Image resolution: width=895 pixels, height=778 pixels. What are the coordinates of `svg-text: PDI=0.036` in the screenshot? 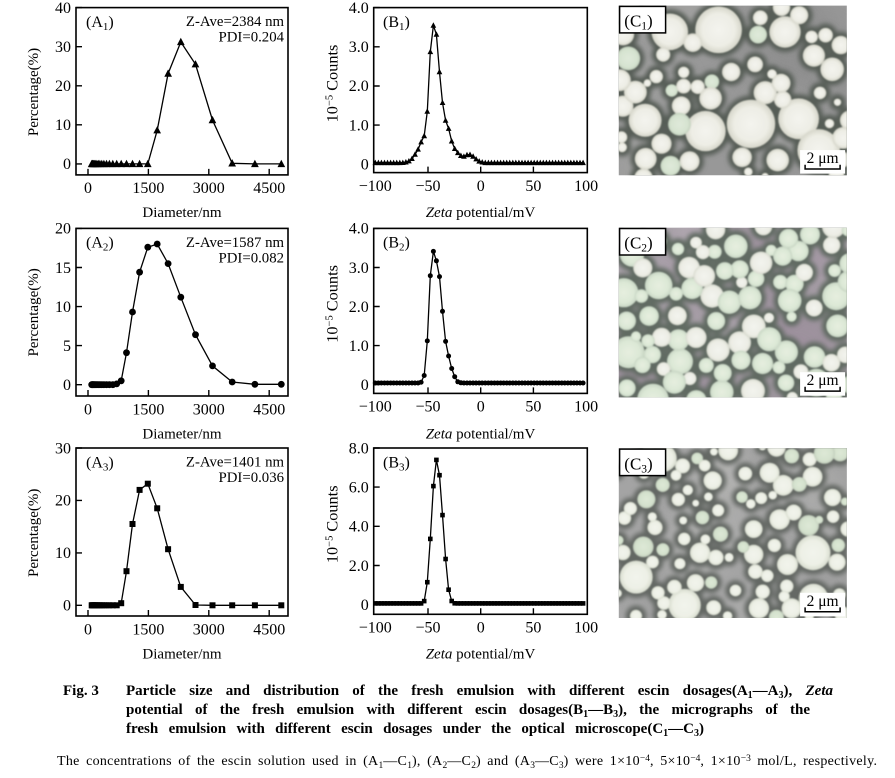 It's located at (251, 478).